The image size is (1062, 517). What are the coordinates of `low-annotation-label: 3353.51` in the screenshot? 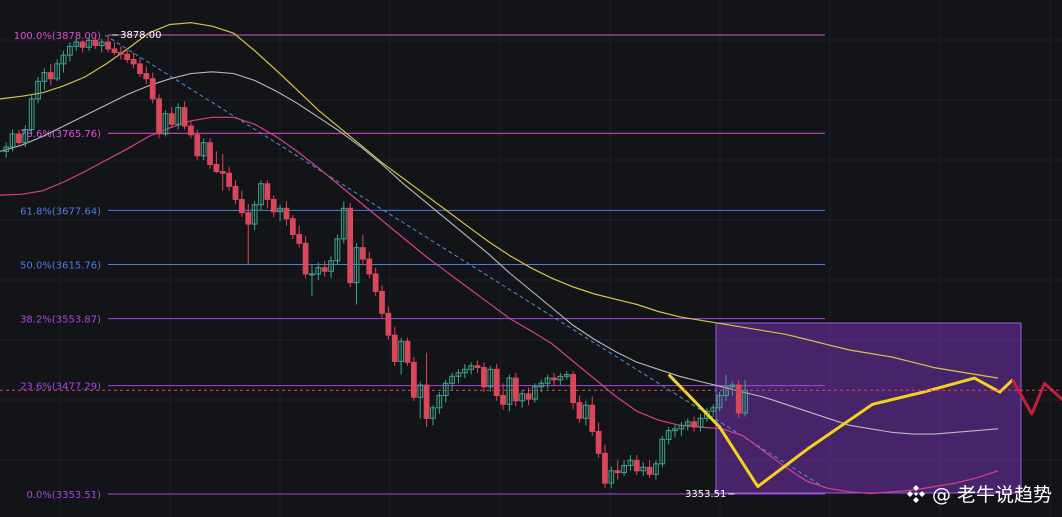 It's located at (705, 494).